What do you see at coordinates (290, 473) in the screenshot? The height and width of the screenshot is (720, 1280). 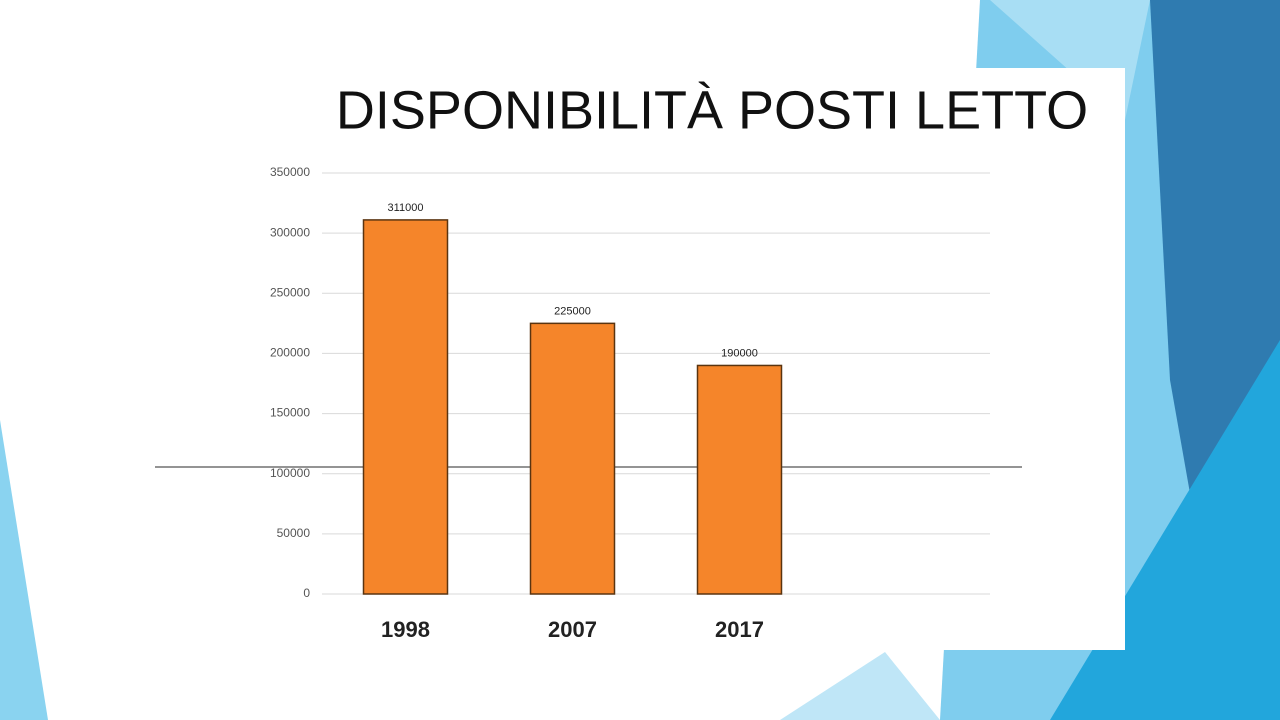 I see `y-tick-label: 100000` at bounding box center [290, 473].